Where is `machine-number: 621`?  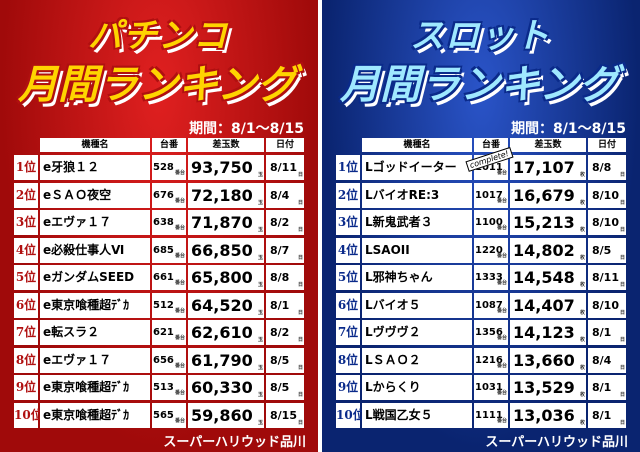
machine-number: 621 is located at coordinates (163, 332).